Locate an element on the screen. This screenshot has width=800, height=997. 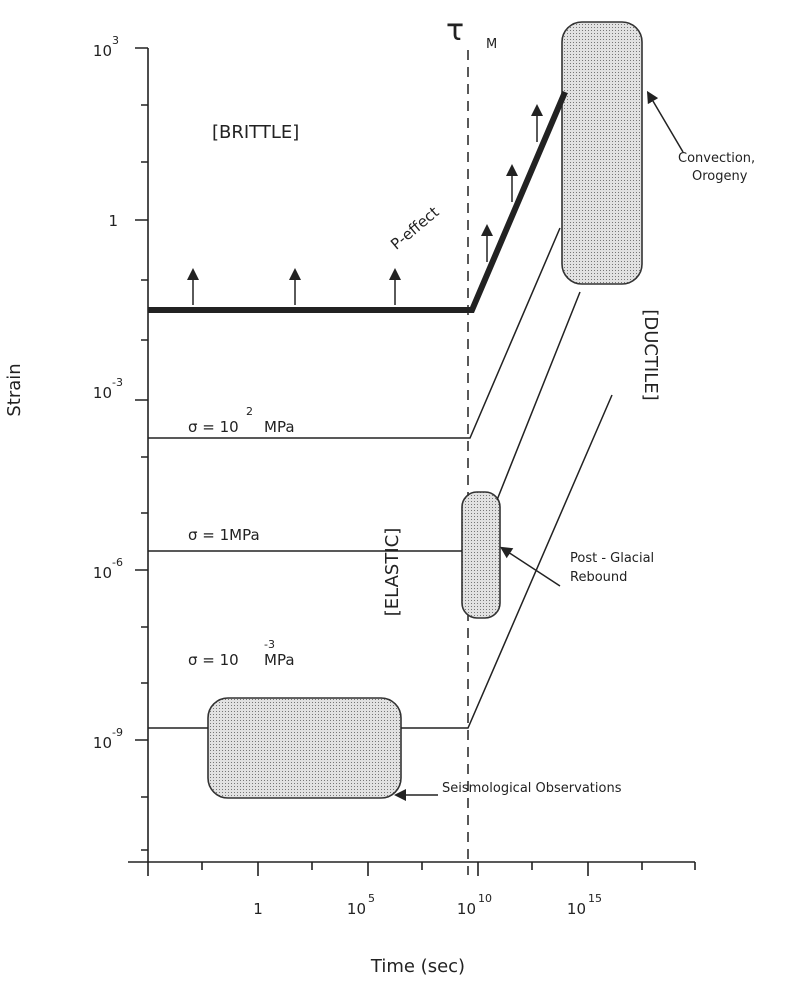
obs-label: Seismological Observations is located at coordinates (532, 788).